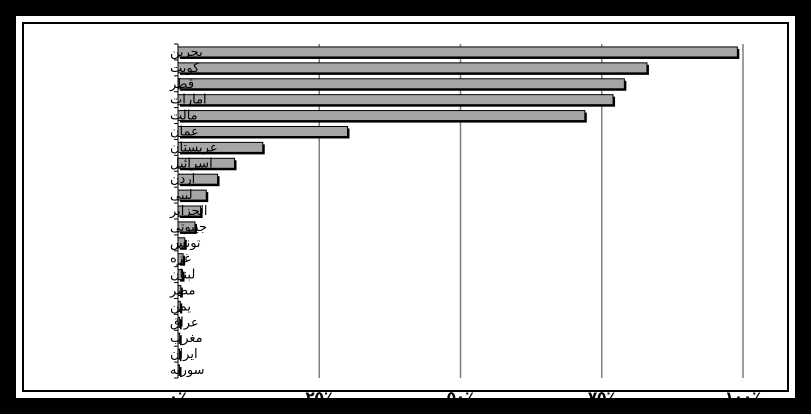  I want to click on category-label: عمان, so click(184, 131).